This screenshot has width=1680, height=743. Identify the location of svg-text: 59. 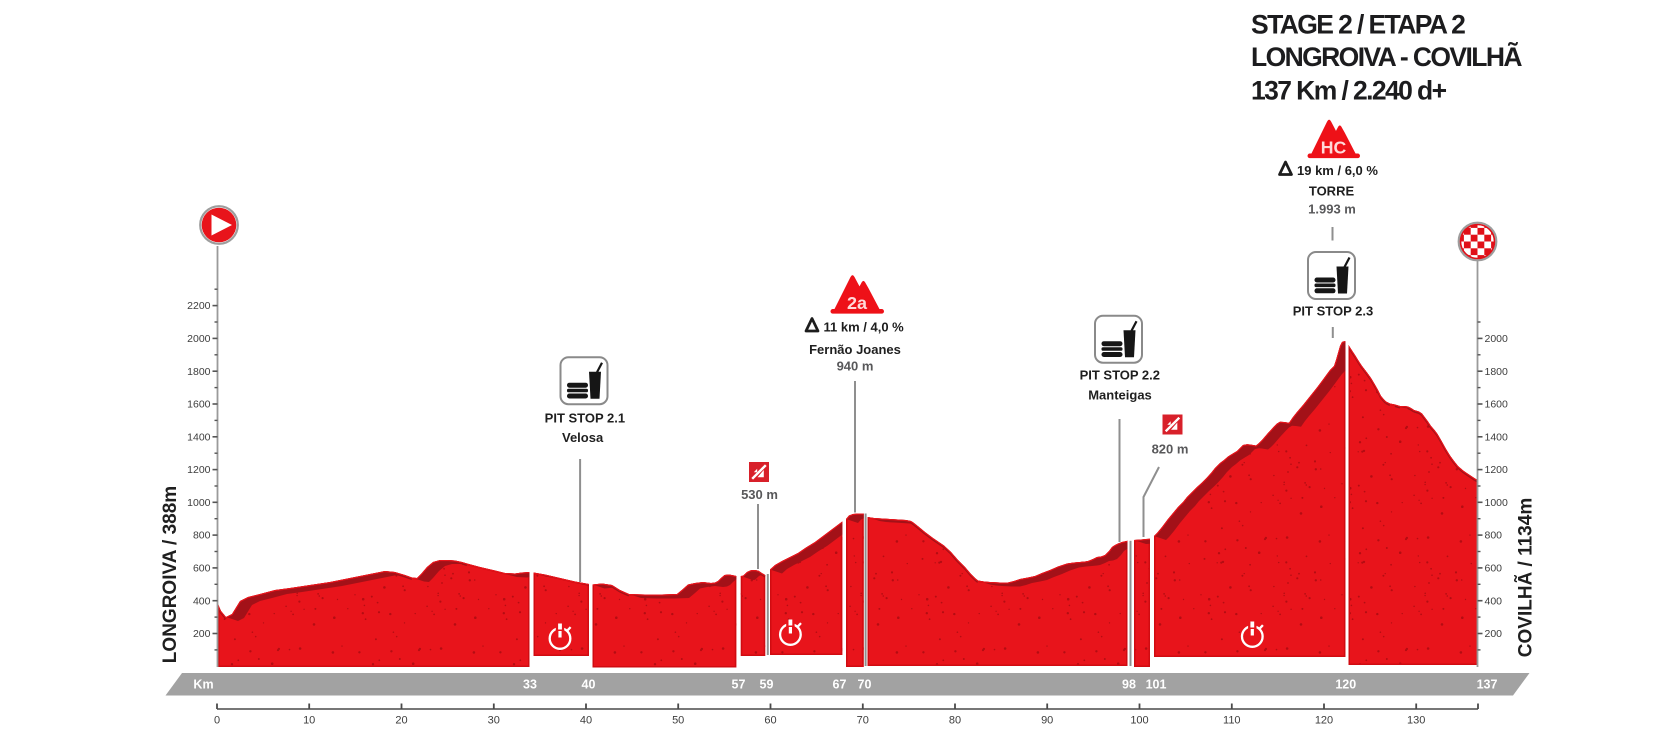
(767, 685).